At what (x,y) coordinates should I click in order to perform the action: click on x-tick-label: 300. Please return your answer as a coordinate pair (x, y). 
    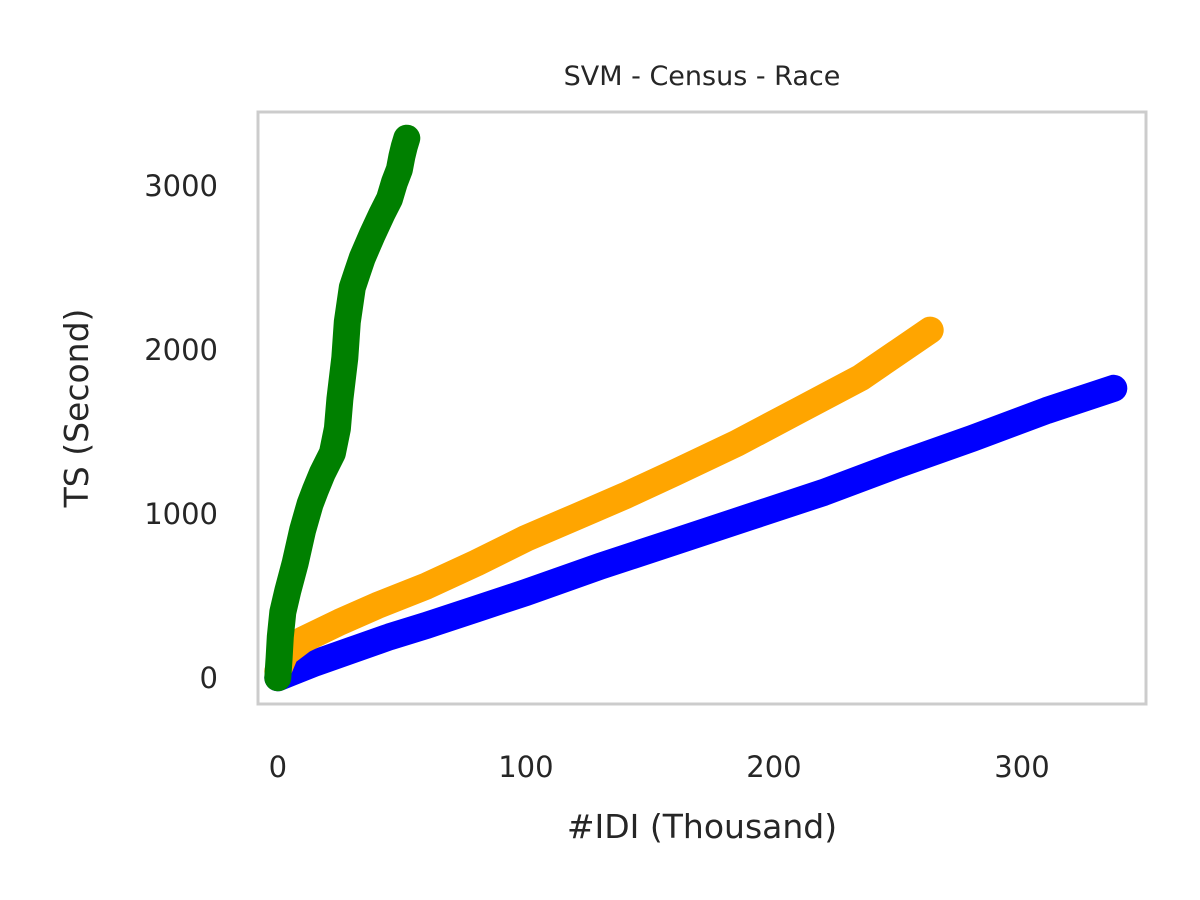
    Looking at the image, I should click on (1021, 767).